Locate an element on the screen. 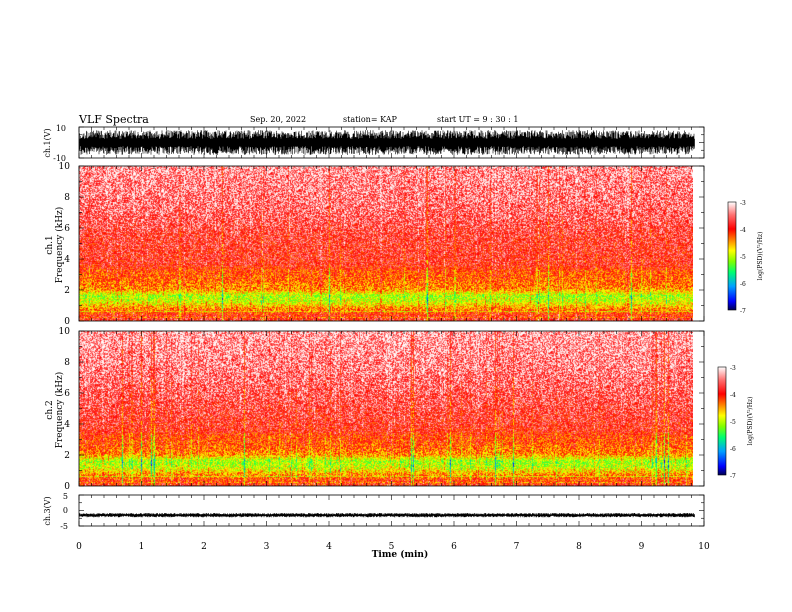  ch1-spectrogram-ylabel: ch.1Frequency (kHz) is located at coordinates (55, 245).